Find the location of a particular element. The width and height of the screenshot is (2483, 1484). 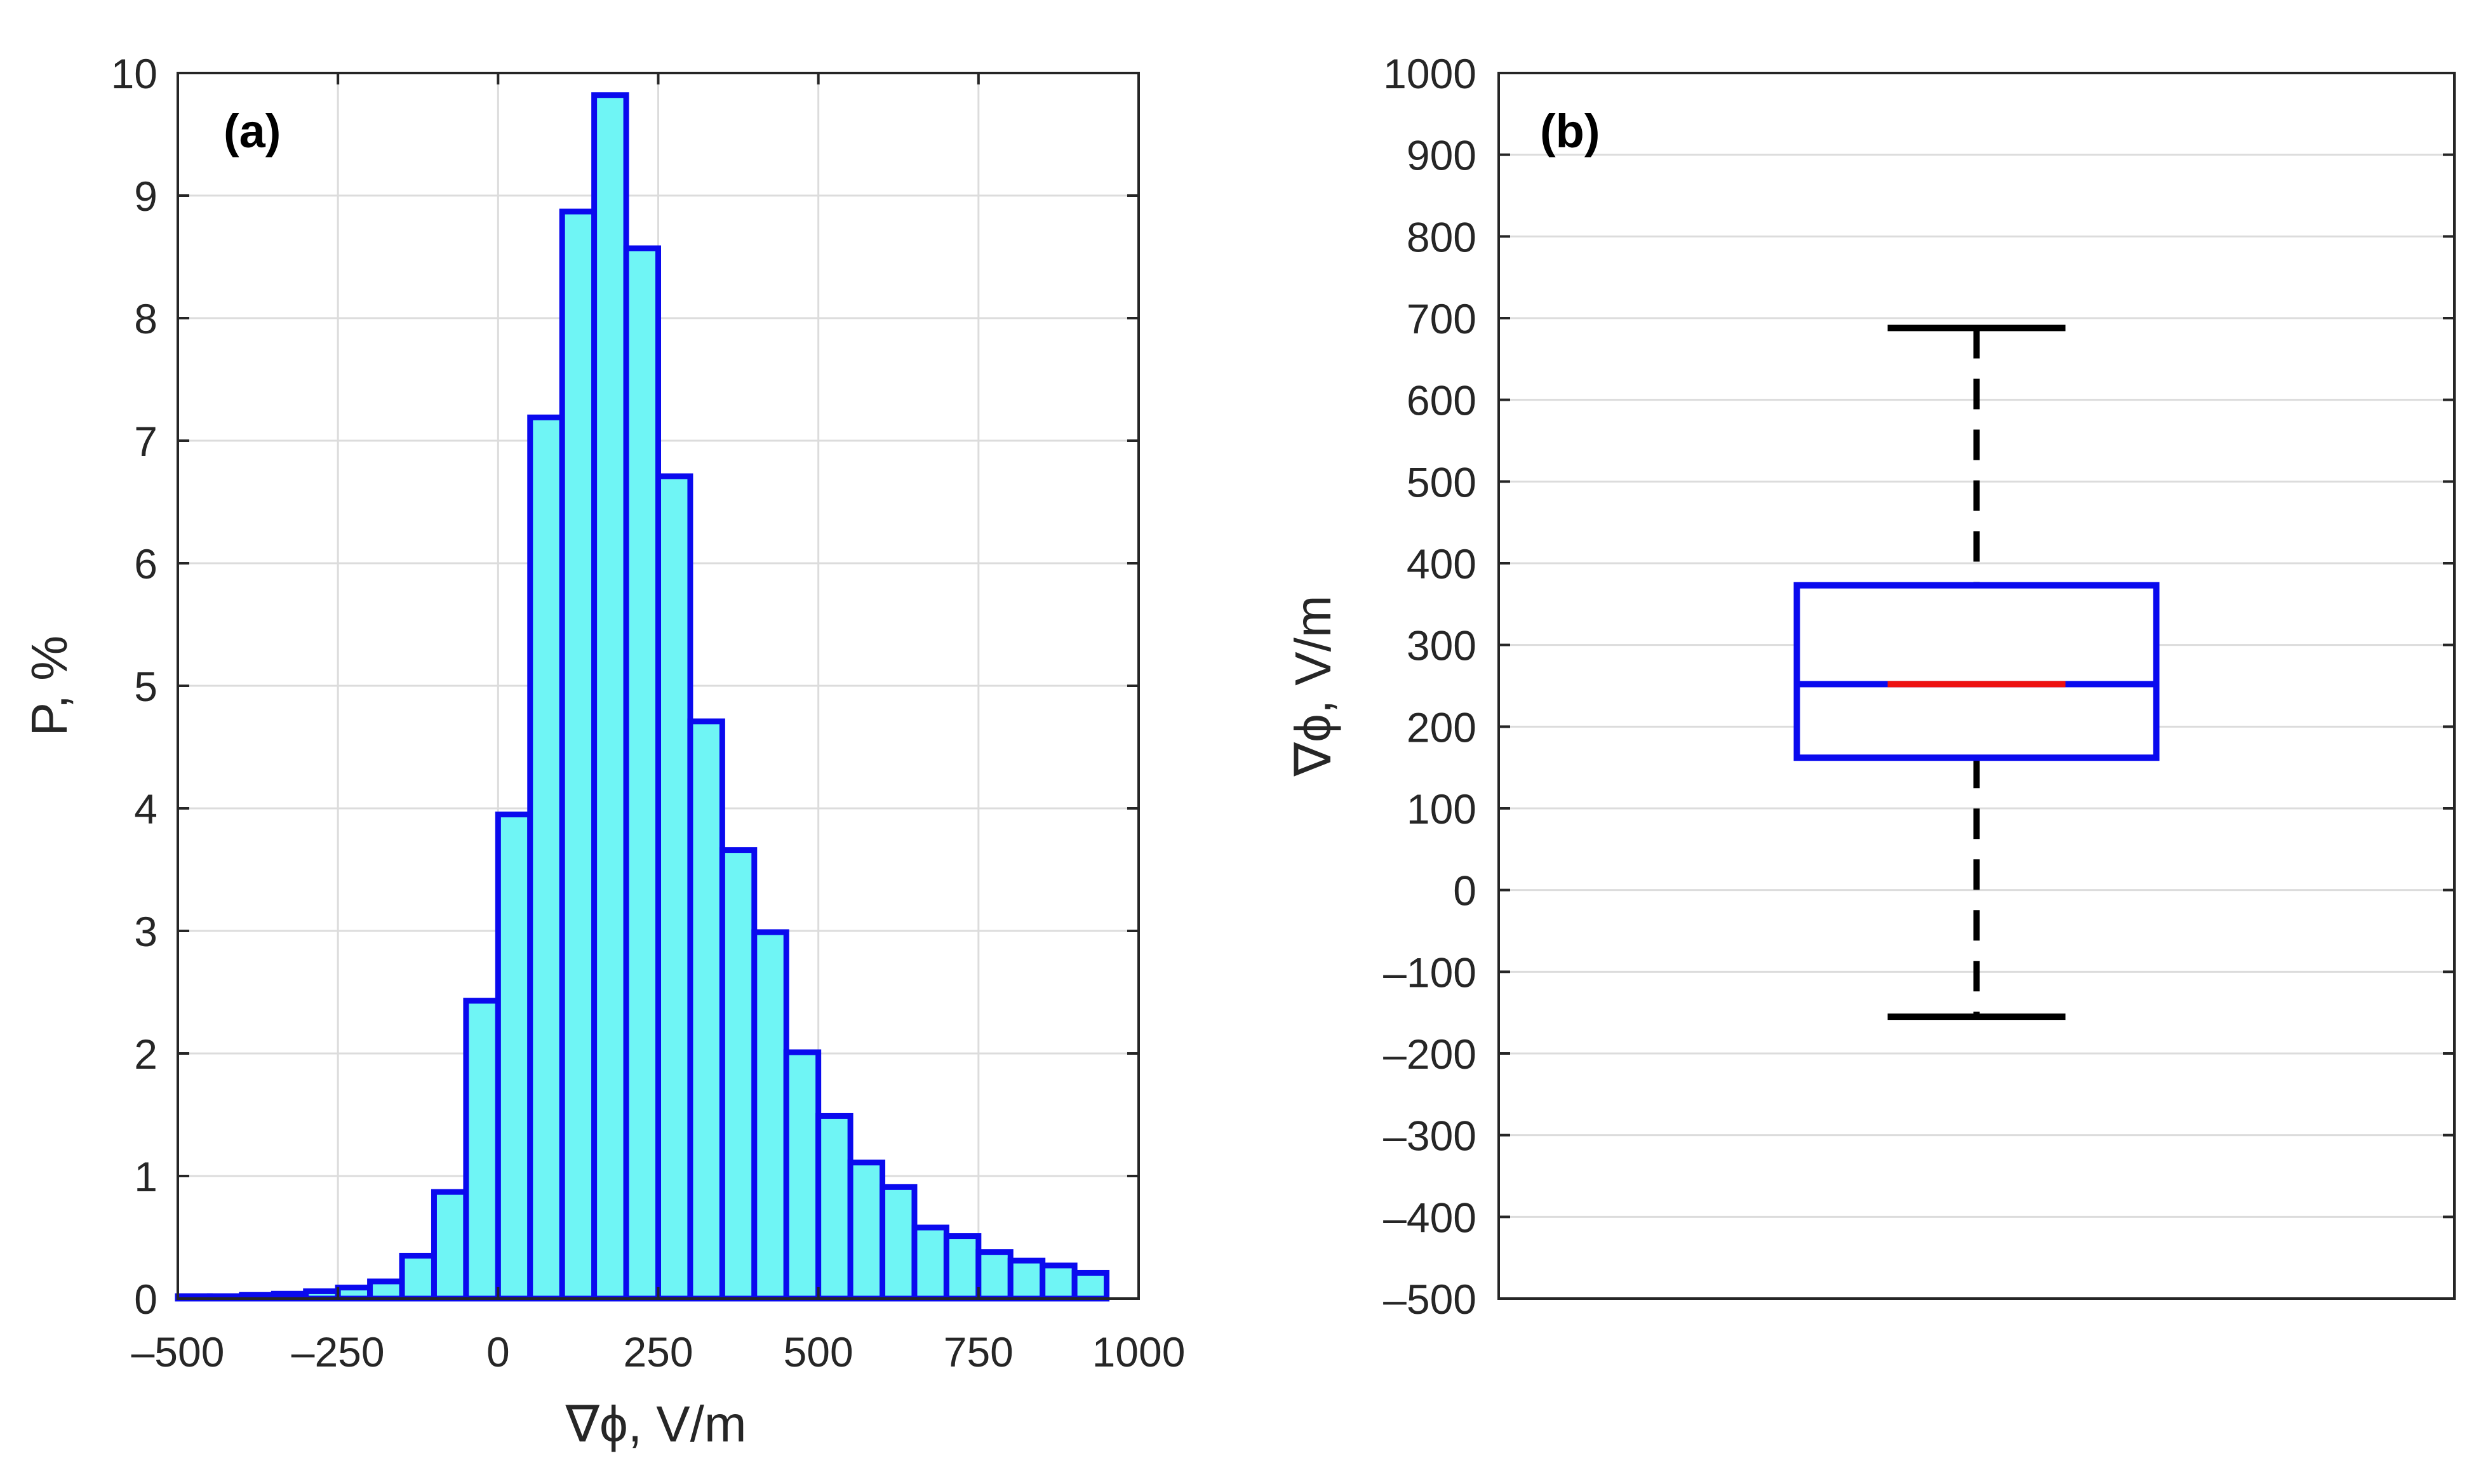

boxplot-y-tick-label: –500 is located at coordinates (1429, 1299).